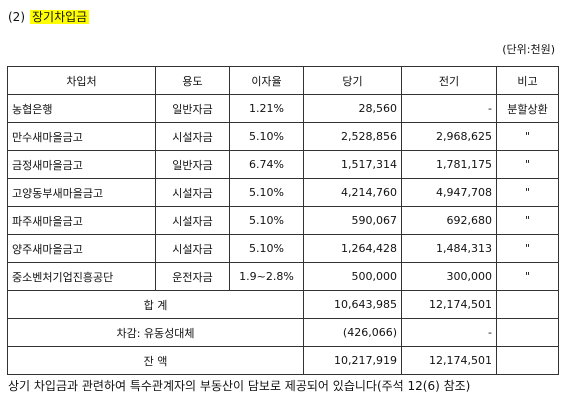 This screenshot has width=571, height=407. What do you see at coordinates (192, 80) in the screenshot?
I see `header-purpose: 용도` at bounding box center [192, 80].